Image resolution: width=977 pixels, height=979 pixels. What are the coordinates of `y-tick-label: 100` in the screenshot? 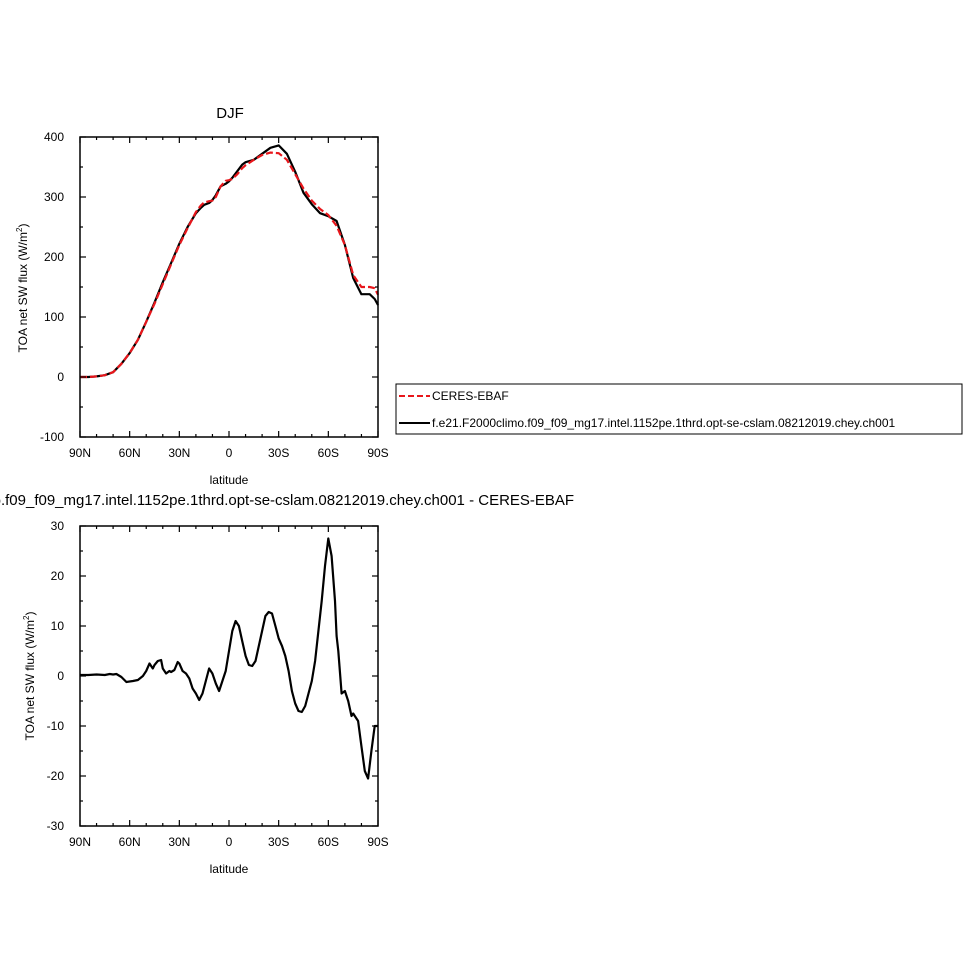 It's located at (54, 317).